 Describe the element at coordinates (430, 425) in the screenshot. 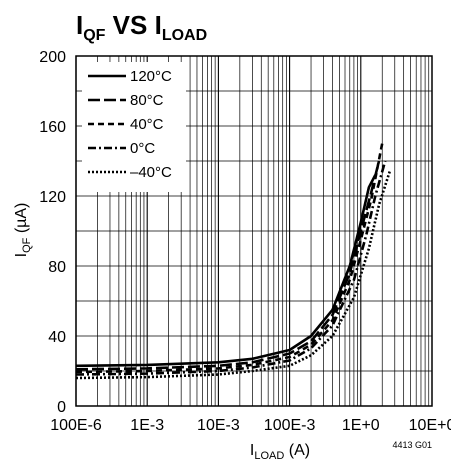

I see `x-tick-label-5: 10E+0` at that location.